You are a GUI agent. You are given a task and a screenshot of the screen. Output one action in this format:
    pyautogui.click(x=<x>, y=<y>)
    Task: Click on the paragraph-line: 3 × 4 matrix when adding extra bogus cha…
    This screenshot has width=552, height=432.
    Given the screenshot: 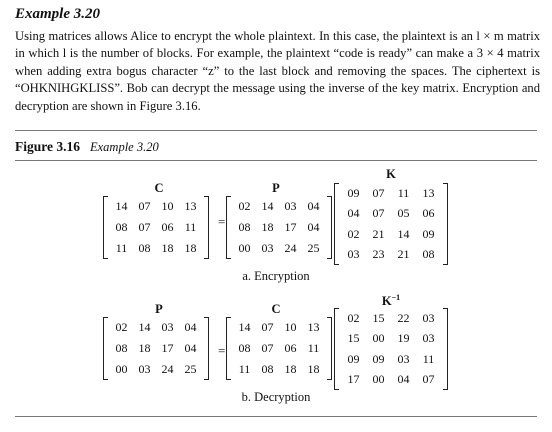 What is the action you would take?
    pyautogui.click(x=277, y=62)
    